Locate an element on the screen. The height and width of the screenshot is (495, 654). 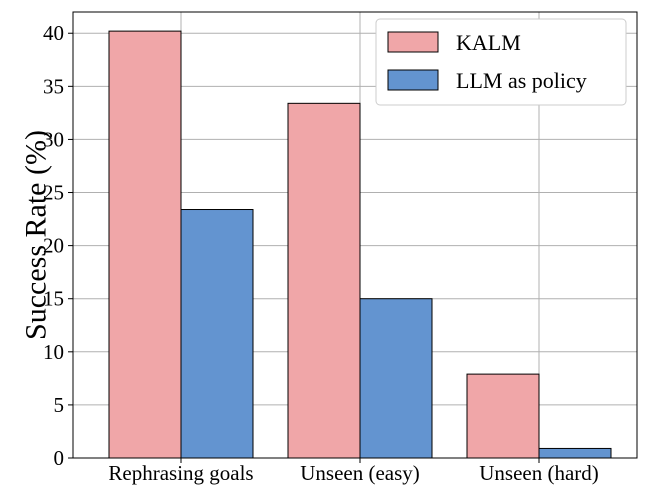
y-tick-label-15: 15 is located at coordinates (53, 299).